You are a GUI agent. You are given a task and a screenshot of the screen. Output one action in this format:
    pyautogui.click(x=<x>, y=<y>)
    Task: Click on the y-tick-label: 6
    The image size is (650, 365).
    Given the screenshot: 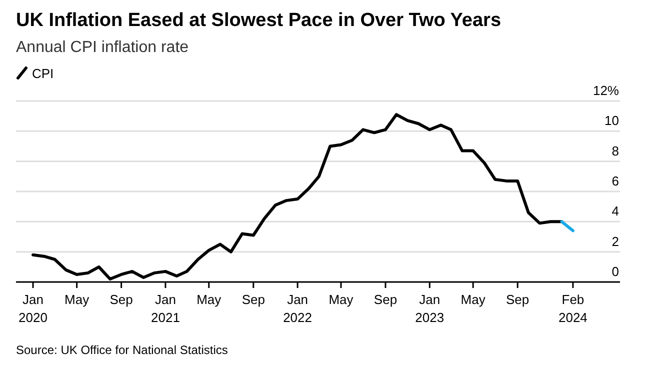 What is the action you would take?
    pyautogui.click(x=615, y=181)
    